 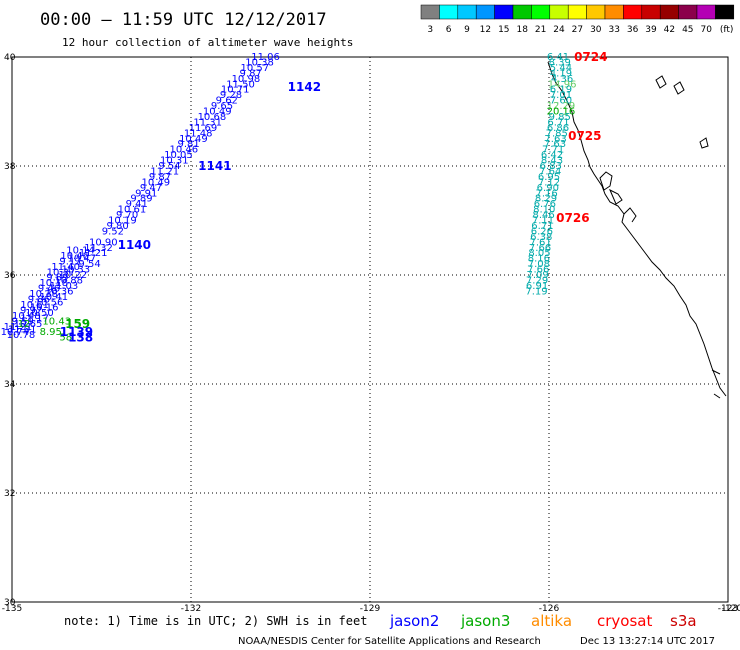 What do you see at coordinates (624, 621) in the screenshot?
I see `satellite-name: cryosat` at bounding box center [624, 621].